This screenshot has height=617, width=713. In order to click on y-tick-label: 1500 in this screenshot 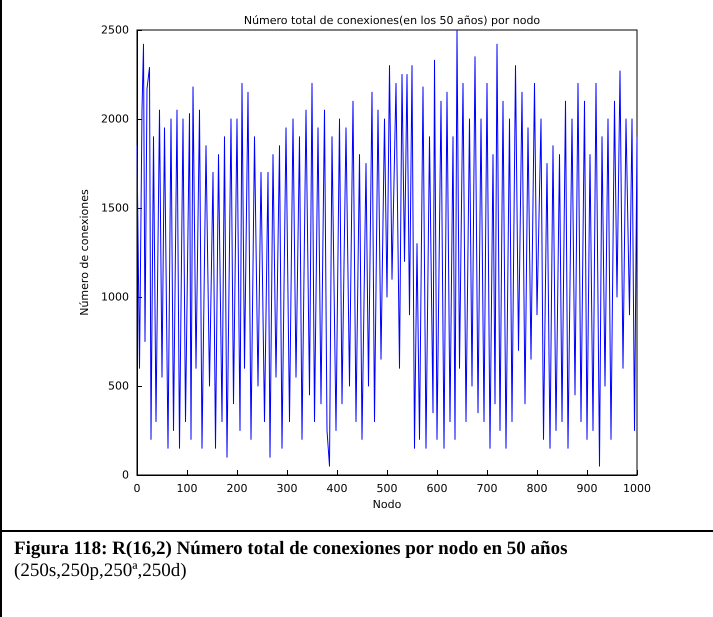, I will do `click(115, 208)`.